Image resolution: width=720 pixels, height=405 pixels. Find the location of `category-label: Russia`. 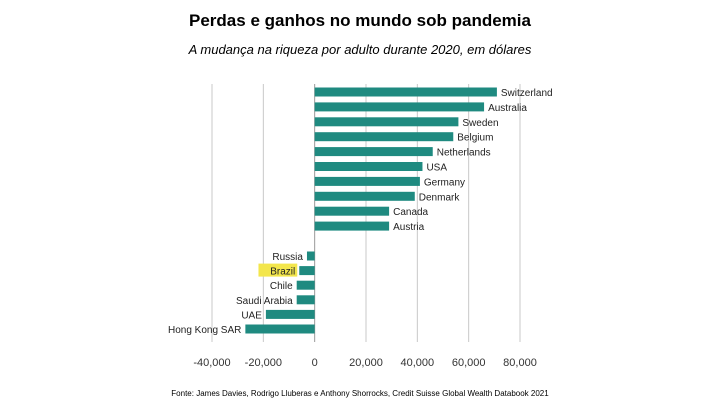

category-label: Russia is located at coordinates (287, 257).